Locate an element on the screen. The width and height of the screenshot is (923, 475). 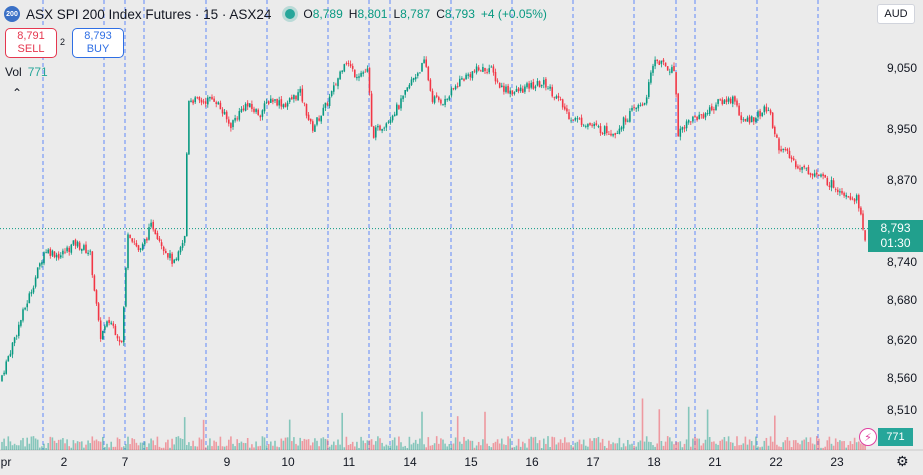
volume-label: Vol is located at coordinates (13, 72).